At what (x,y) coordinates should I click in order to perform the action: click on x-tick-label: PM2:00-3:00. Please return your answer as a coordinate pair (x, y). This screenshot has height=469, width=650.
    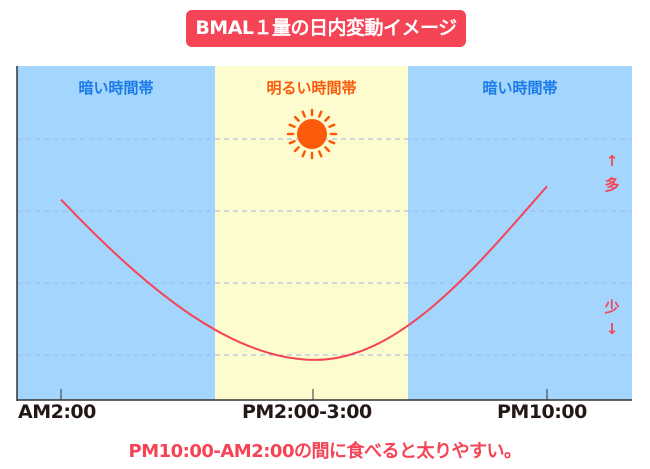
    Looking at the image, I should click on (307, 412).